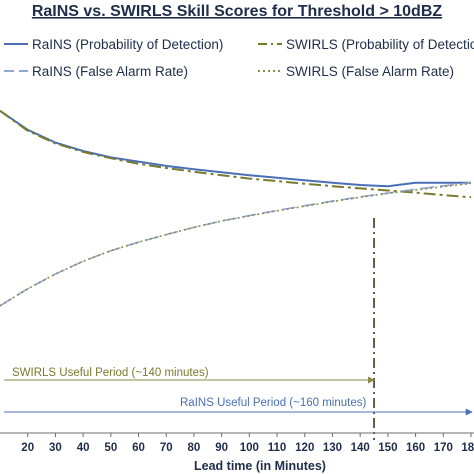 This screenshot has width=474, height=474. What do you see at coordinates (27, 448) in the screenshot?
I see `x-tick-label: 20` at bounding box center [27, 448].